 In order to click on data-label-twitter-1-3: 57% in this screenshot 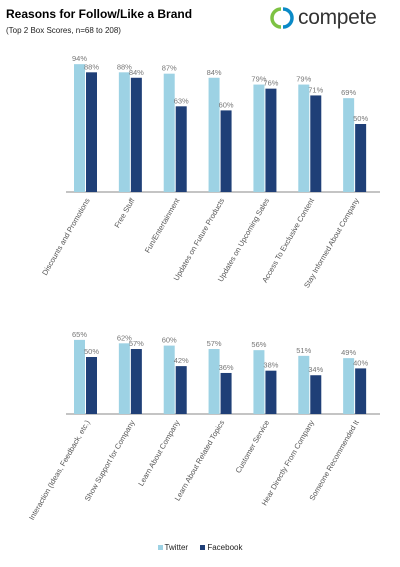, I will do `click(214, 343)`.